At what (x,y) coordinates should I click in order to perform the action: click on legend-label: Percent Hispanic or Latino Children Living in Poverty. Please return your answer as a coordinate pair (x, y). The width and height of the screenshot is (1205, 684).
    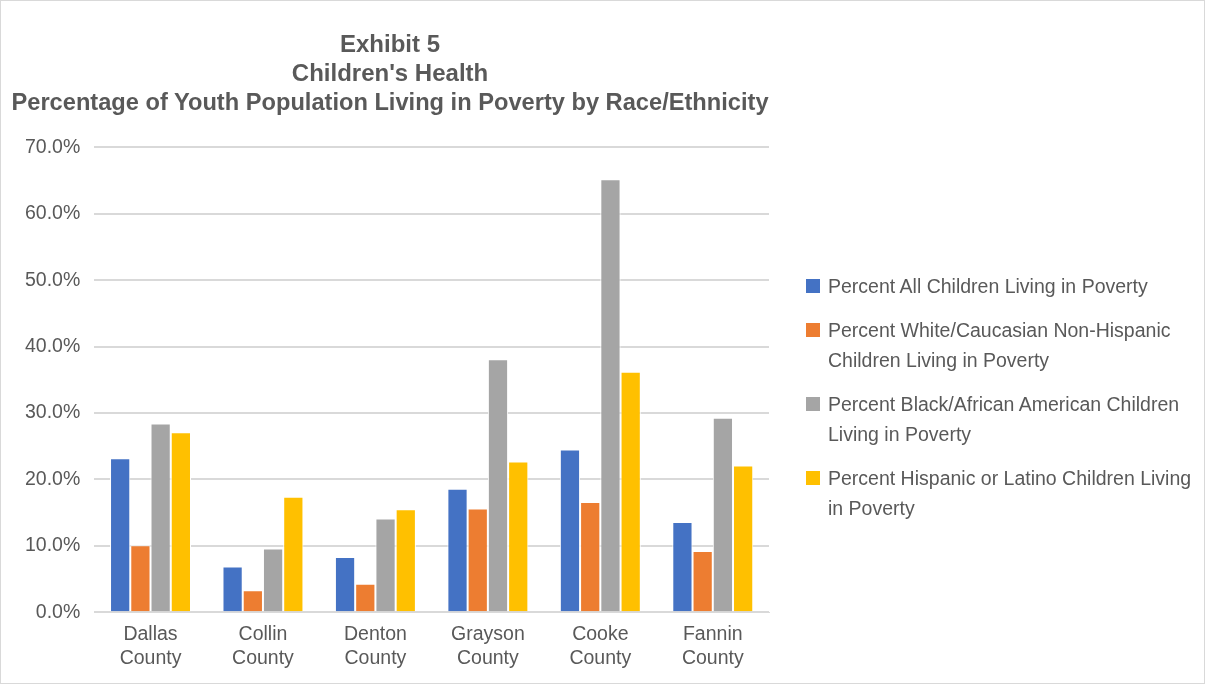
    Looking at the image, I should click on (1010, 493).